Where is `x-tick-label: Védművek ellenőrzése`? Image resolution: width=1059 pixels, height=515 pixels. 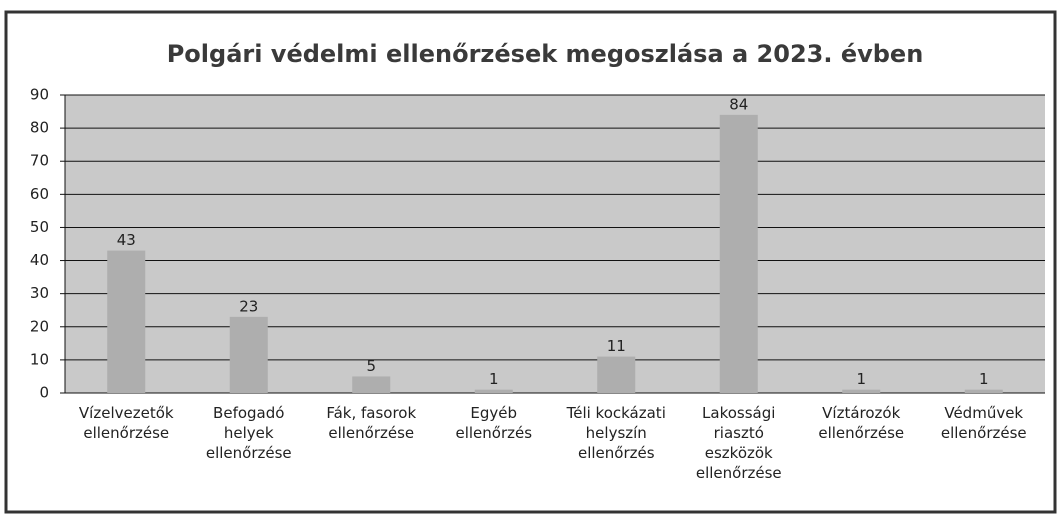 x-tick-label: Védművek ellenőrzése is located at coordinates (983, 423).